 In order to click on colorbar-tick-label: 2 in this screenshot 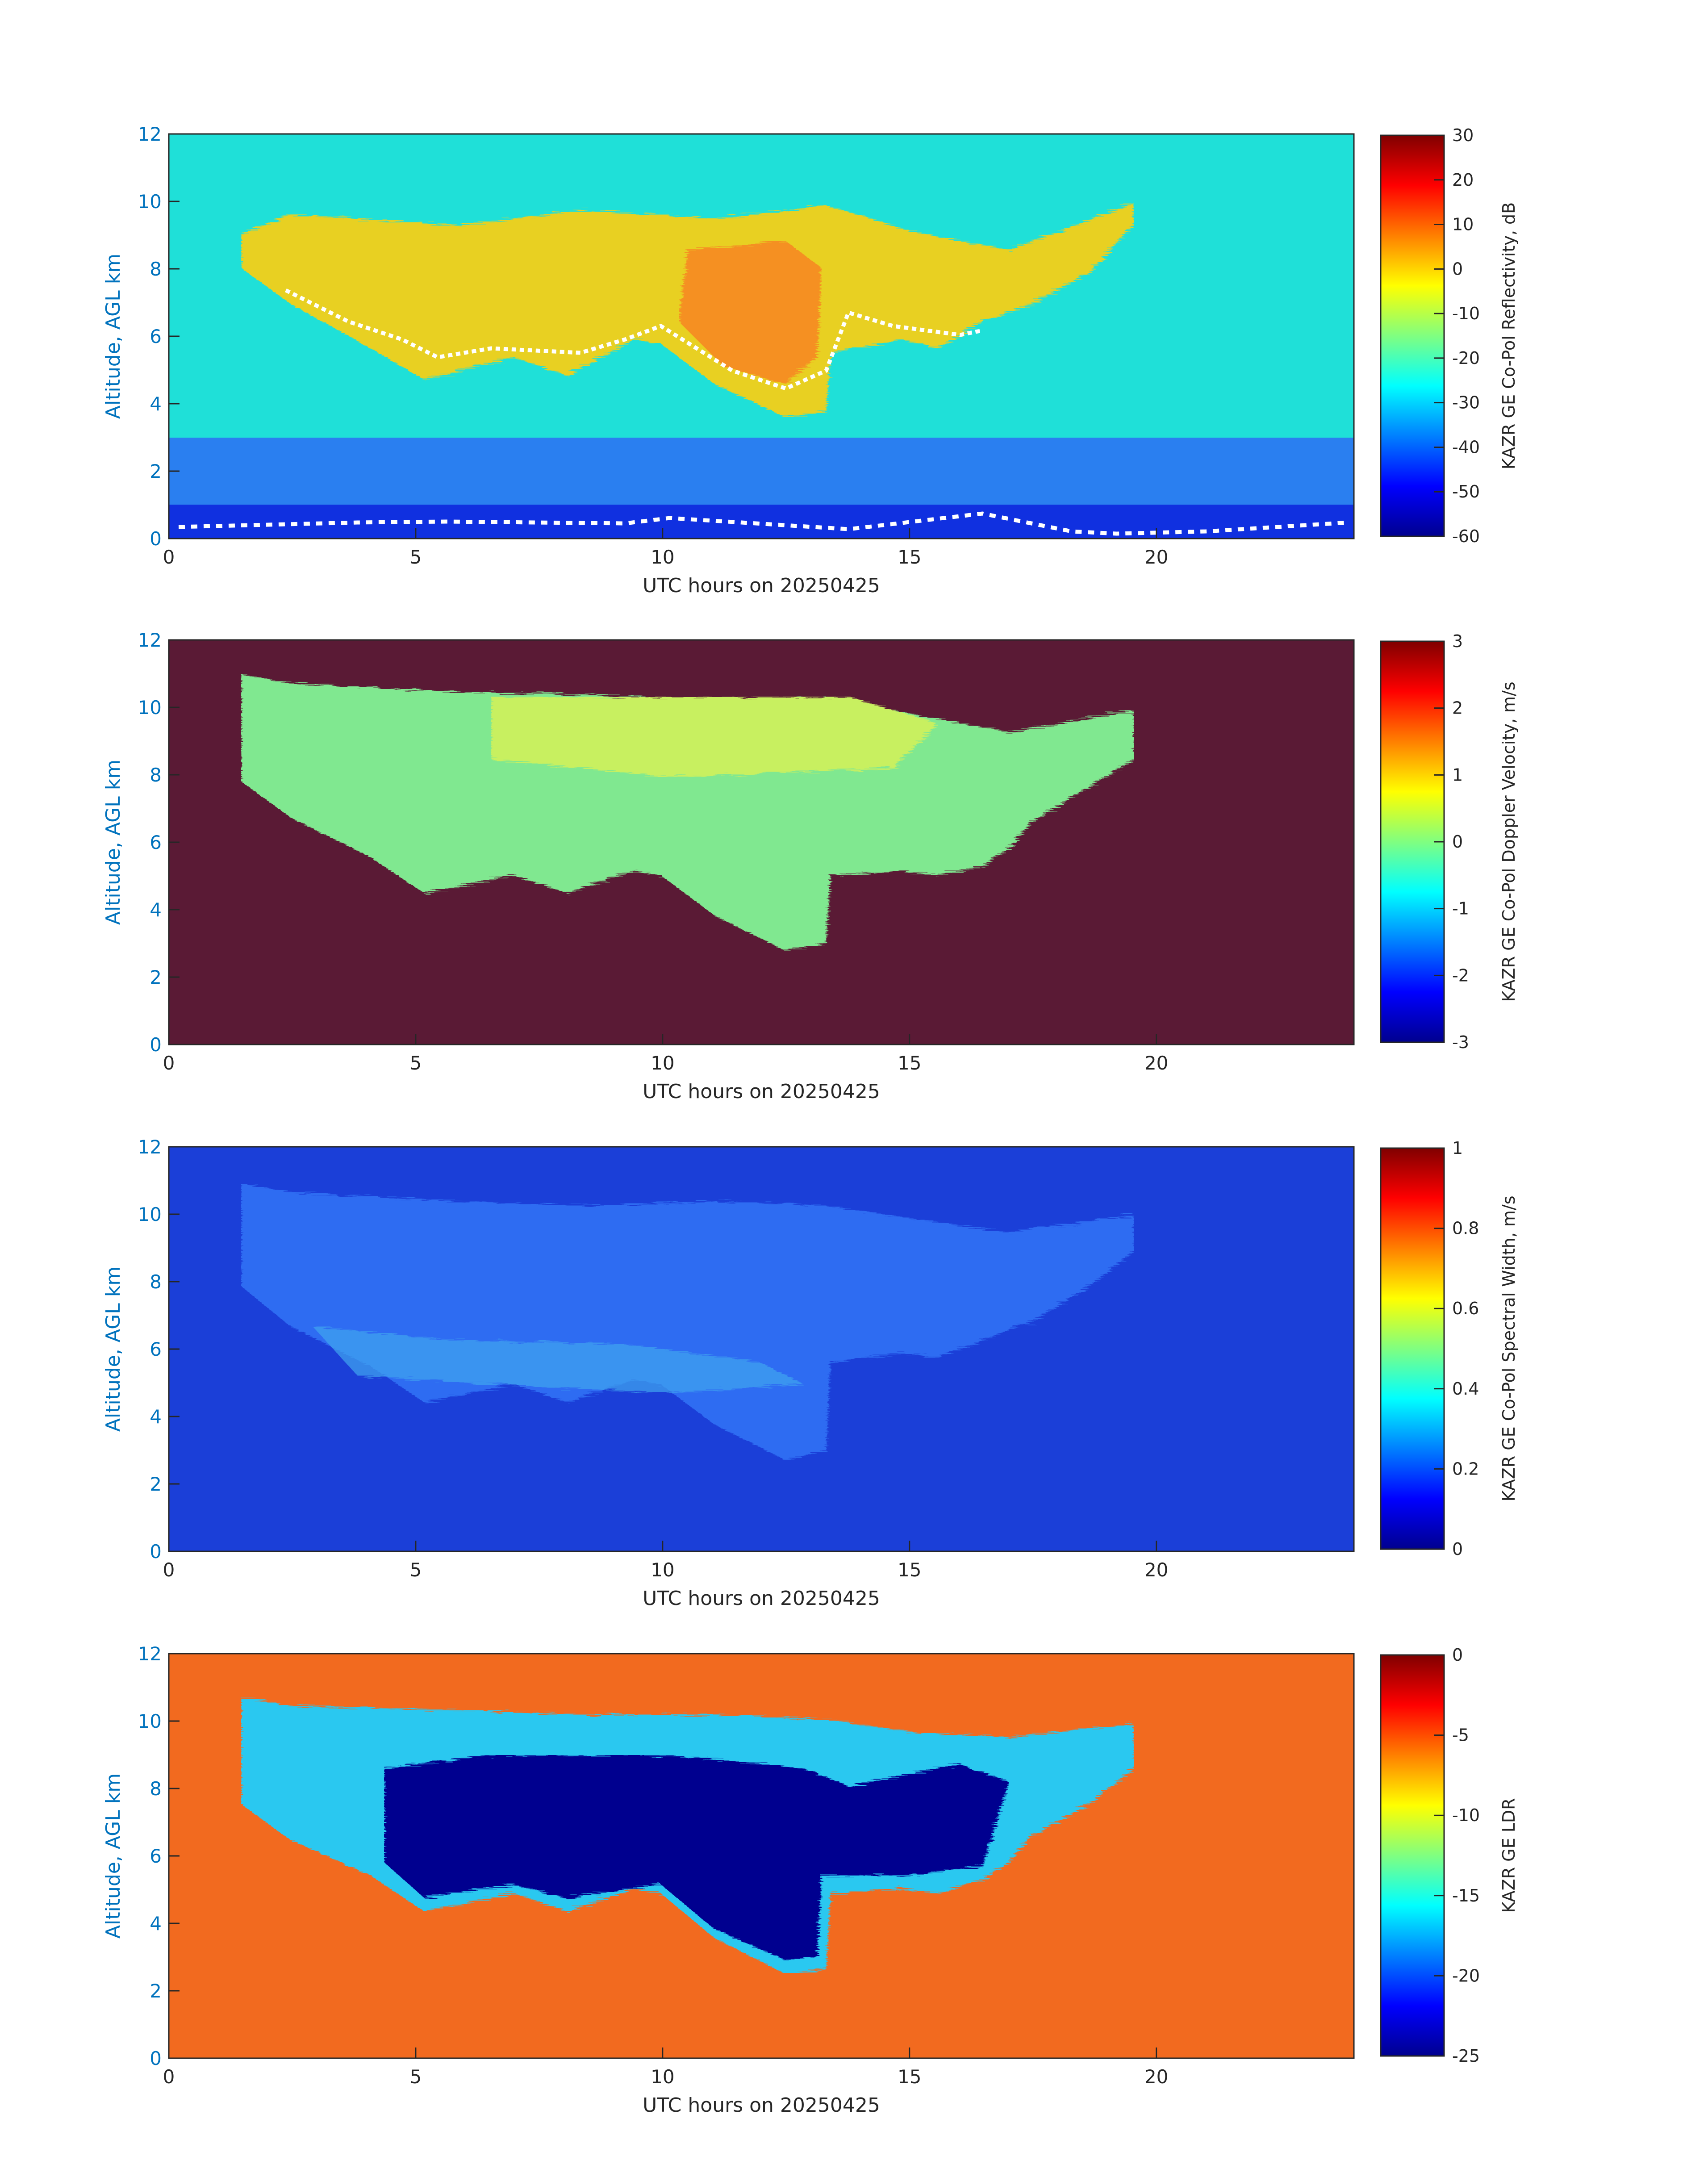, I will do `click(1457, 708)`.